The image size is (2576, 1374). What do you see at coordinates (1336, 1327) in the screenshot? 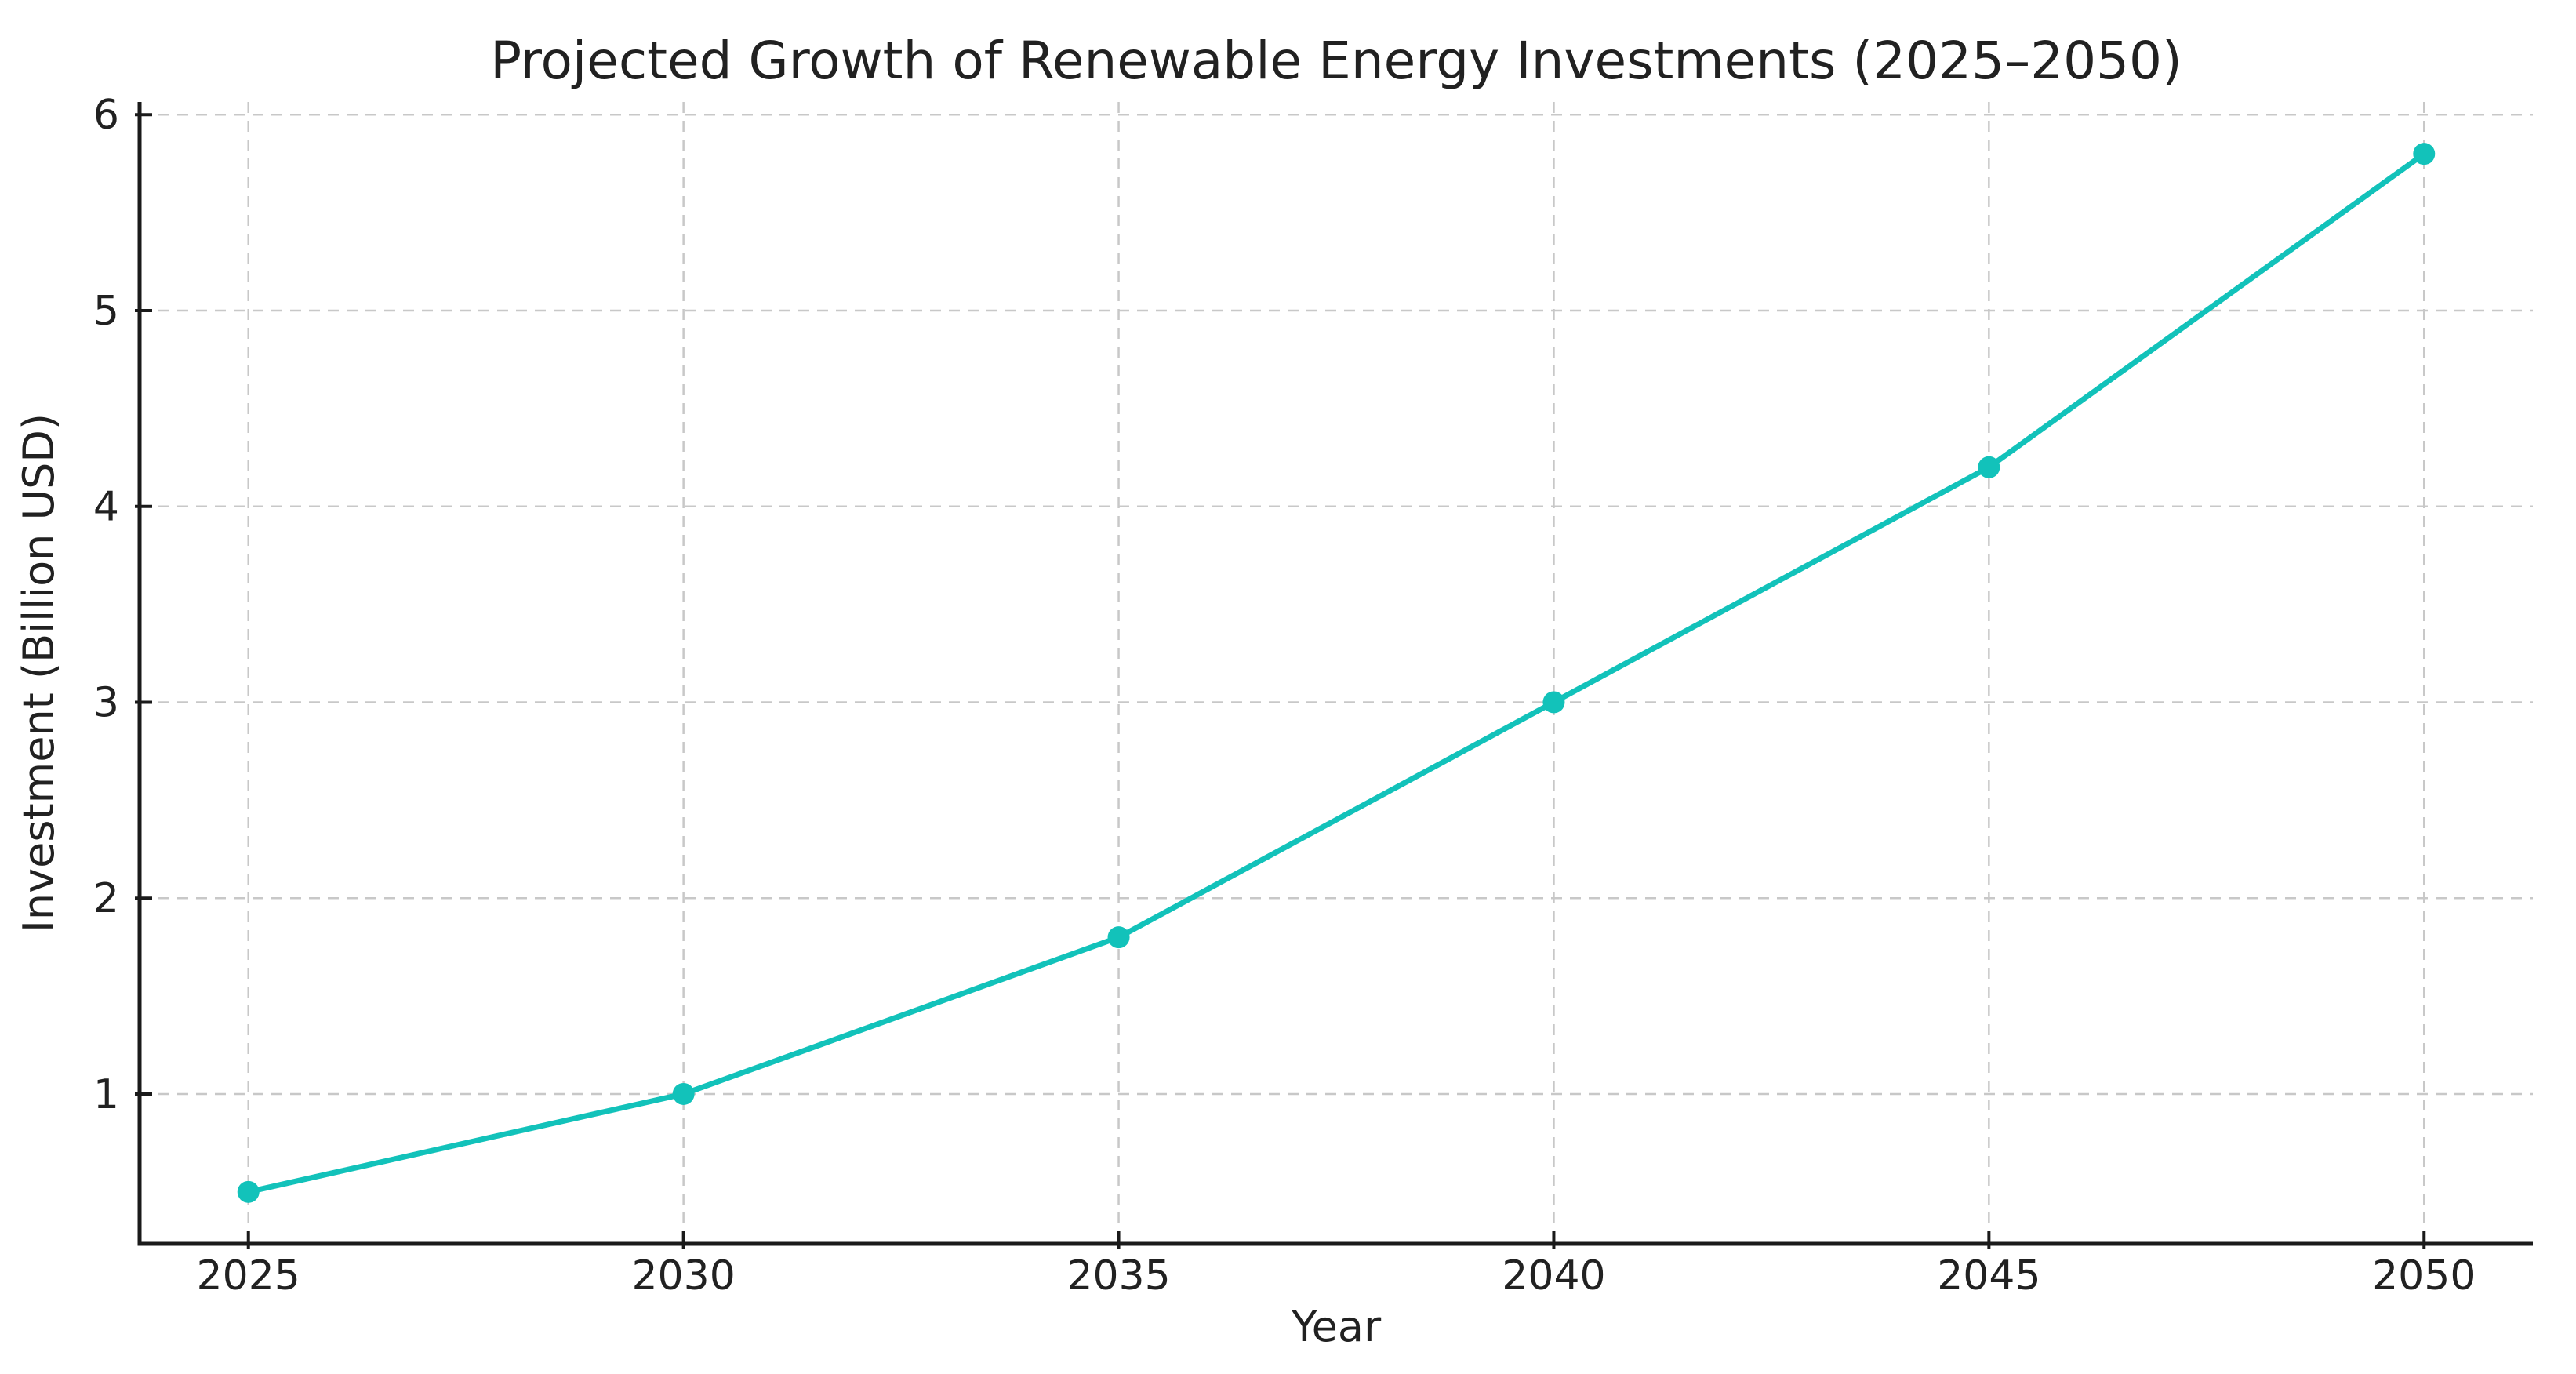
I see `x-axis-label: Year` at bounding box center [1336, 1327].